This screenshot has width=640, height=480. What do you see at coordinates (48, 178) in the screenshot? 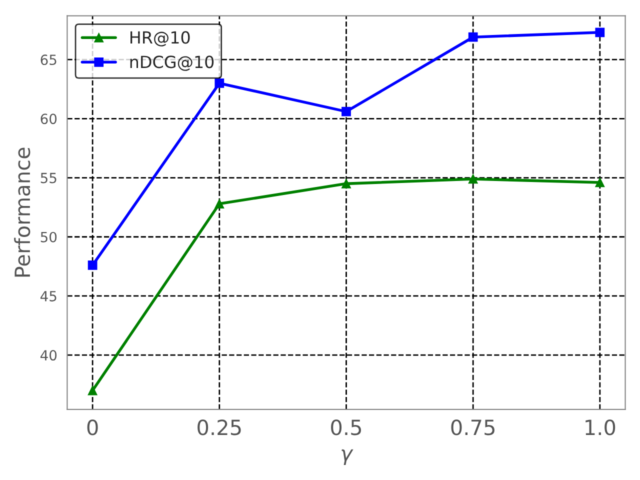
I see `y-tick-label: 55` at bounding box center [48, 178].